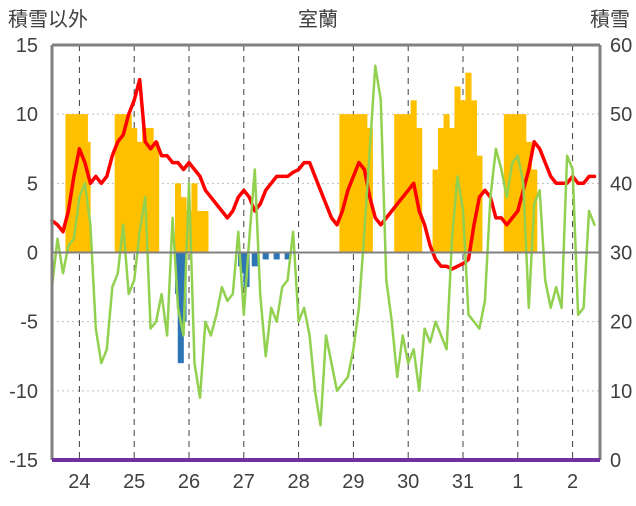 This screenshot has height=506, width=636. What do you see at coordinates (32, 254) in the screenshot?
I see `left-tick-label: 0` at bounding box center [32, 254].